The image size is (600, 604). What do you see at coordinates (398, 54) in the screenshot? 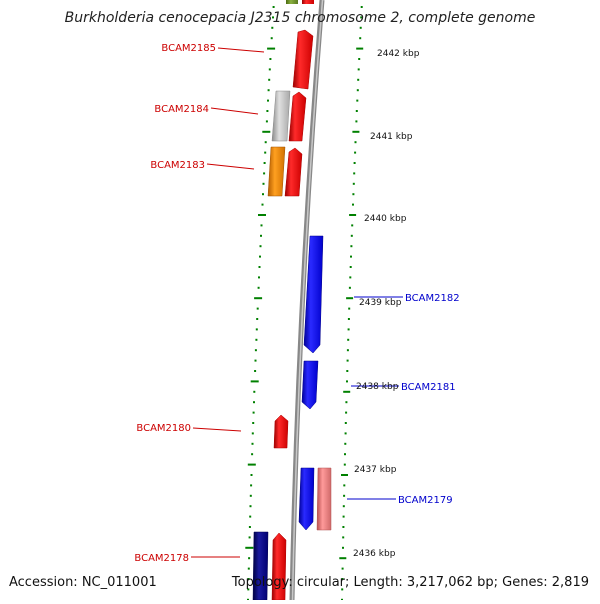
I see `kbp-label-2442: 2442 kbp` at bounding box center [398, 54].